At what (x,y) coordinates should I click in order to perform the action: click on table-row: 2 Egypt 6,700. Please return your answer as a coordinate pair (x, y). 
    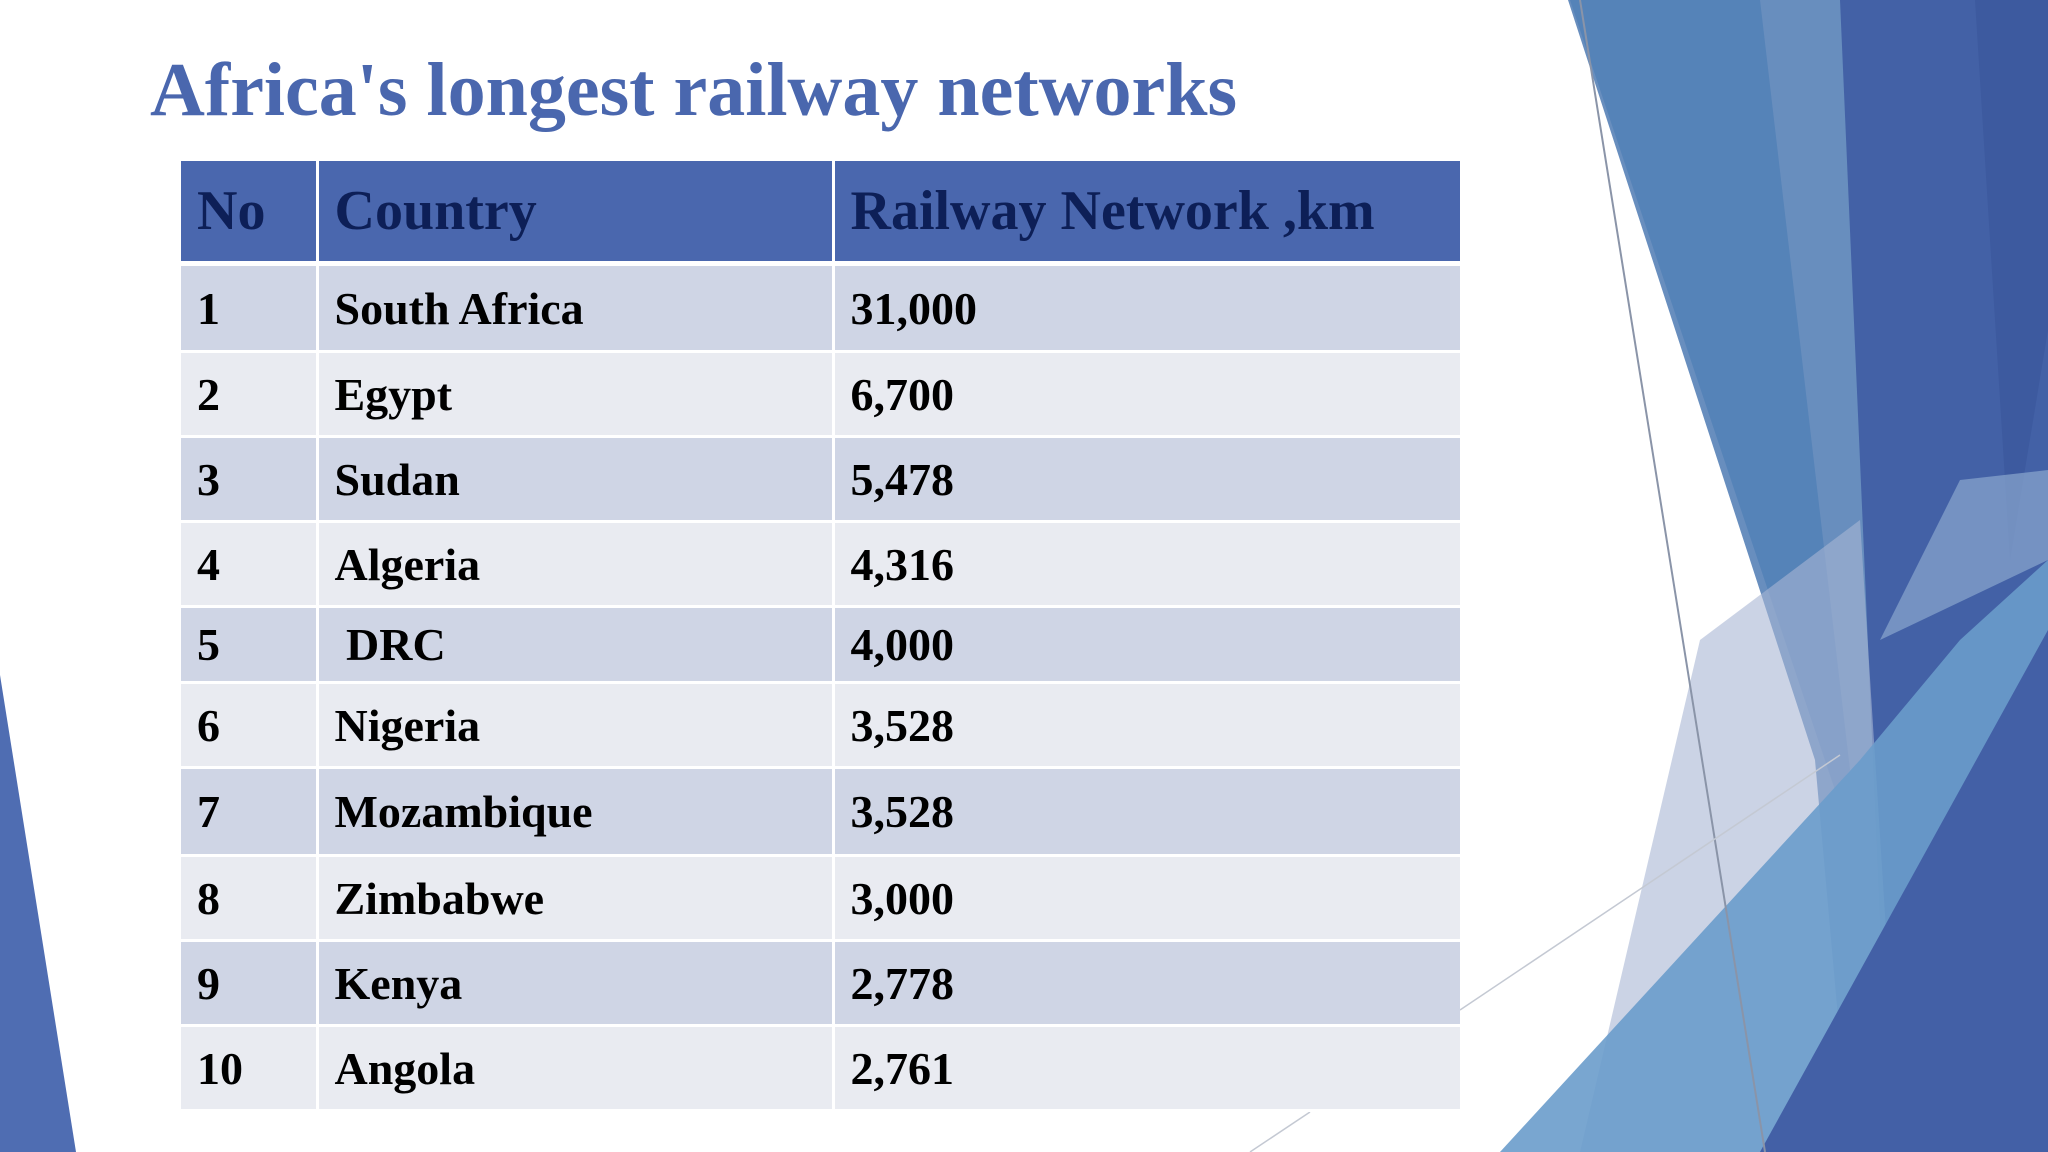
    Looking at the image, I should click on (820, 394).